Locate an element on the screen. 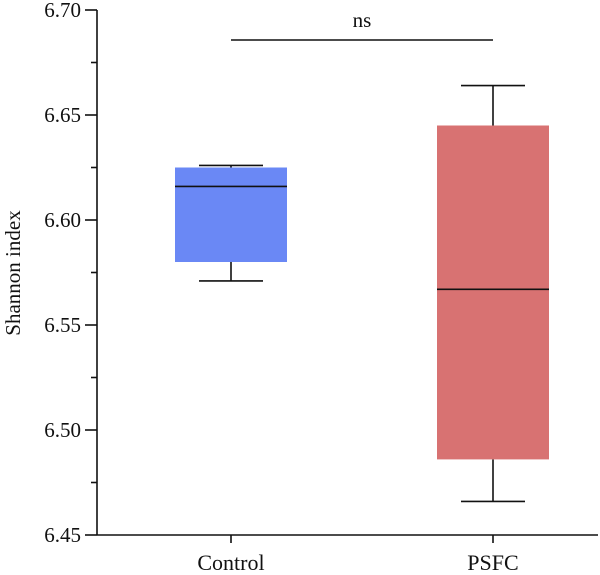 The image size is (600, 575). box-psfc is located at coordinates (493, 293).